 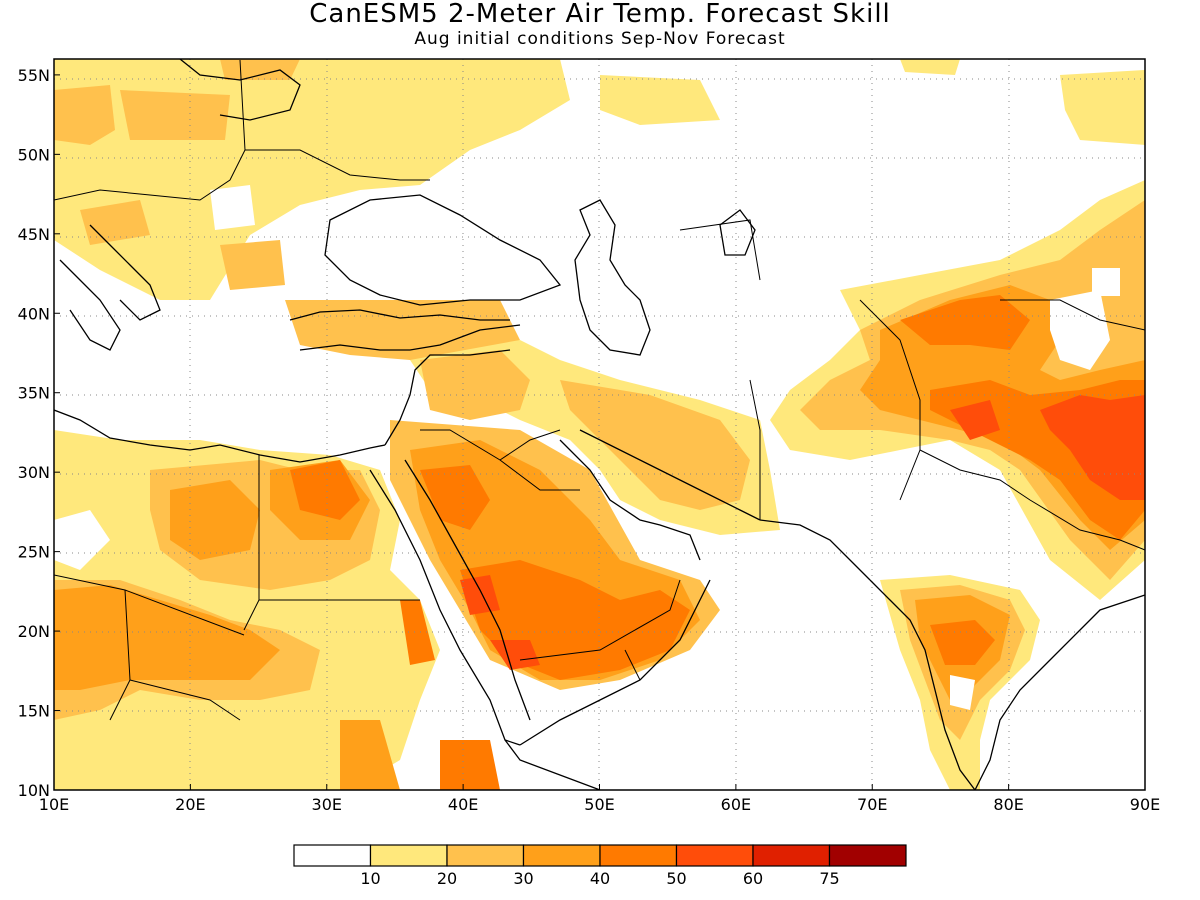 I want to click on lat-tick-label: 40N, so click(x=34, y=313).